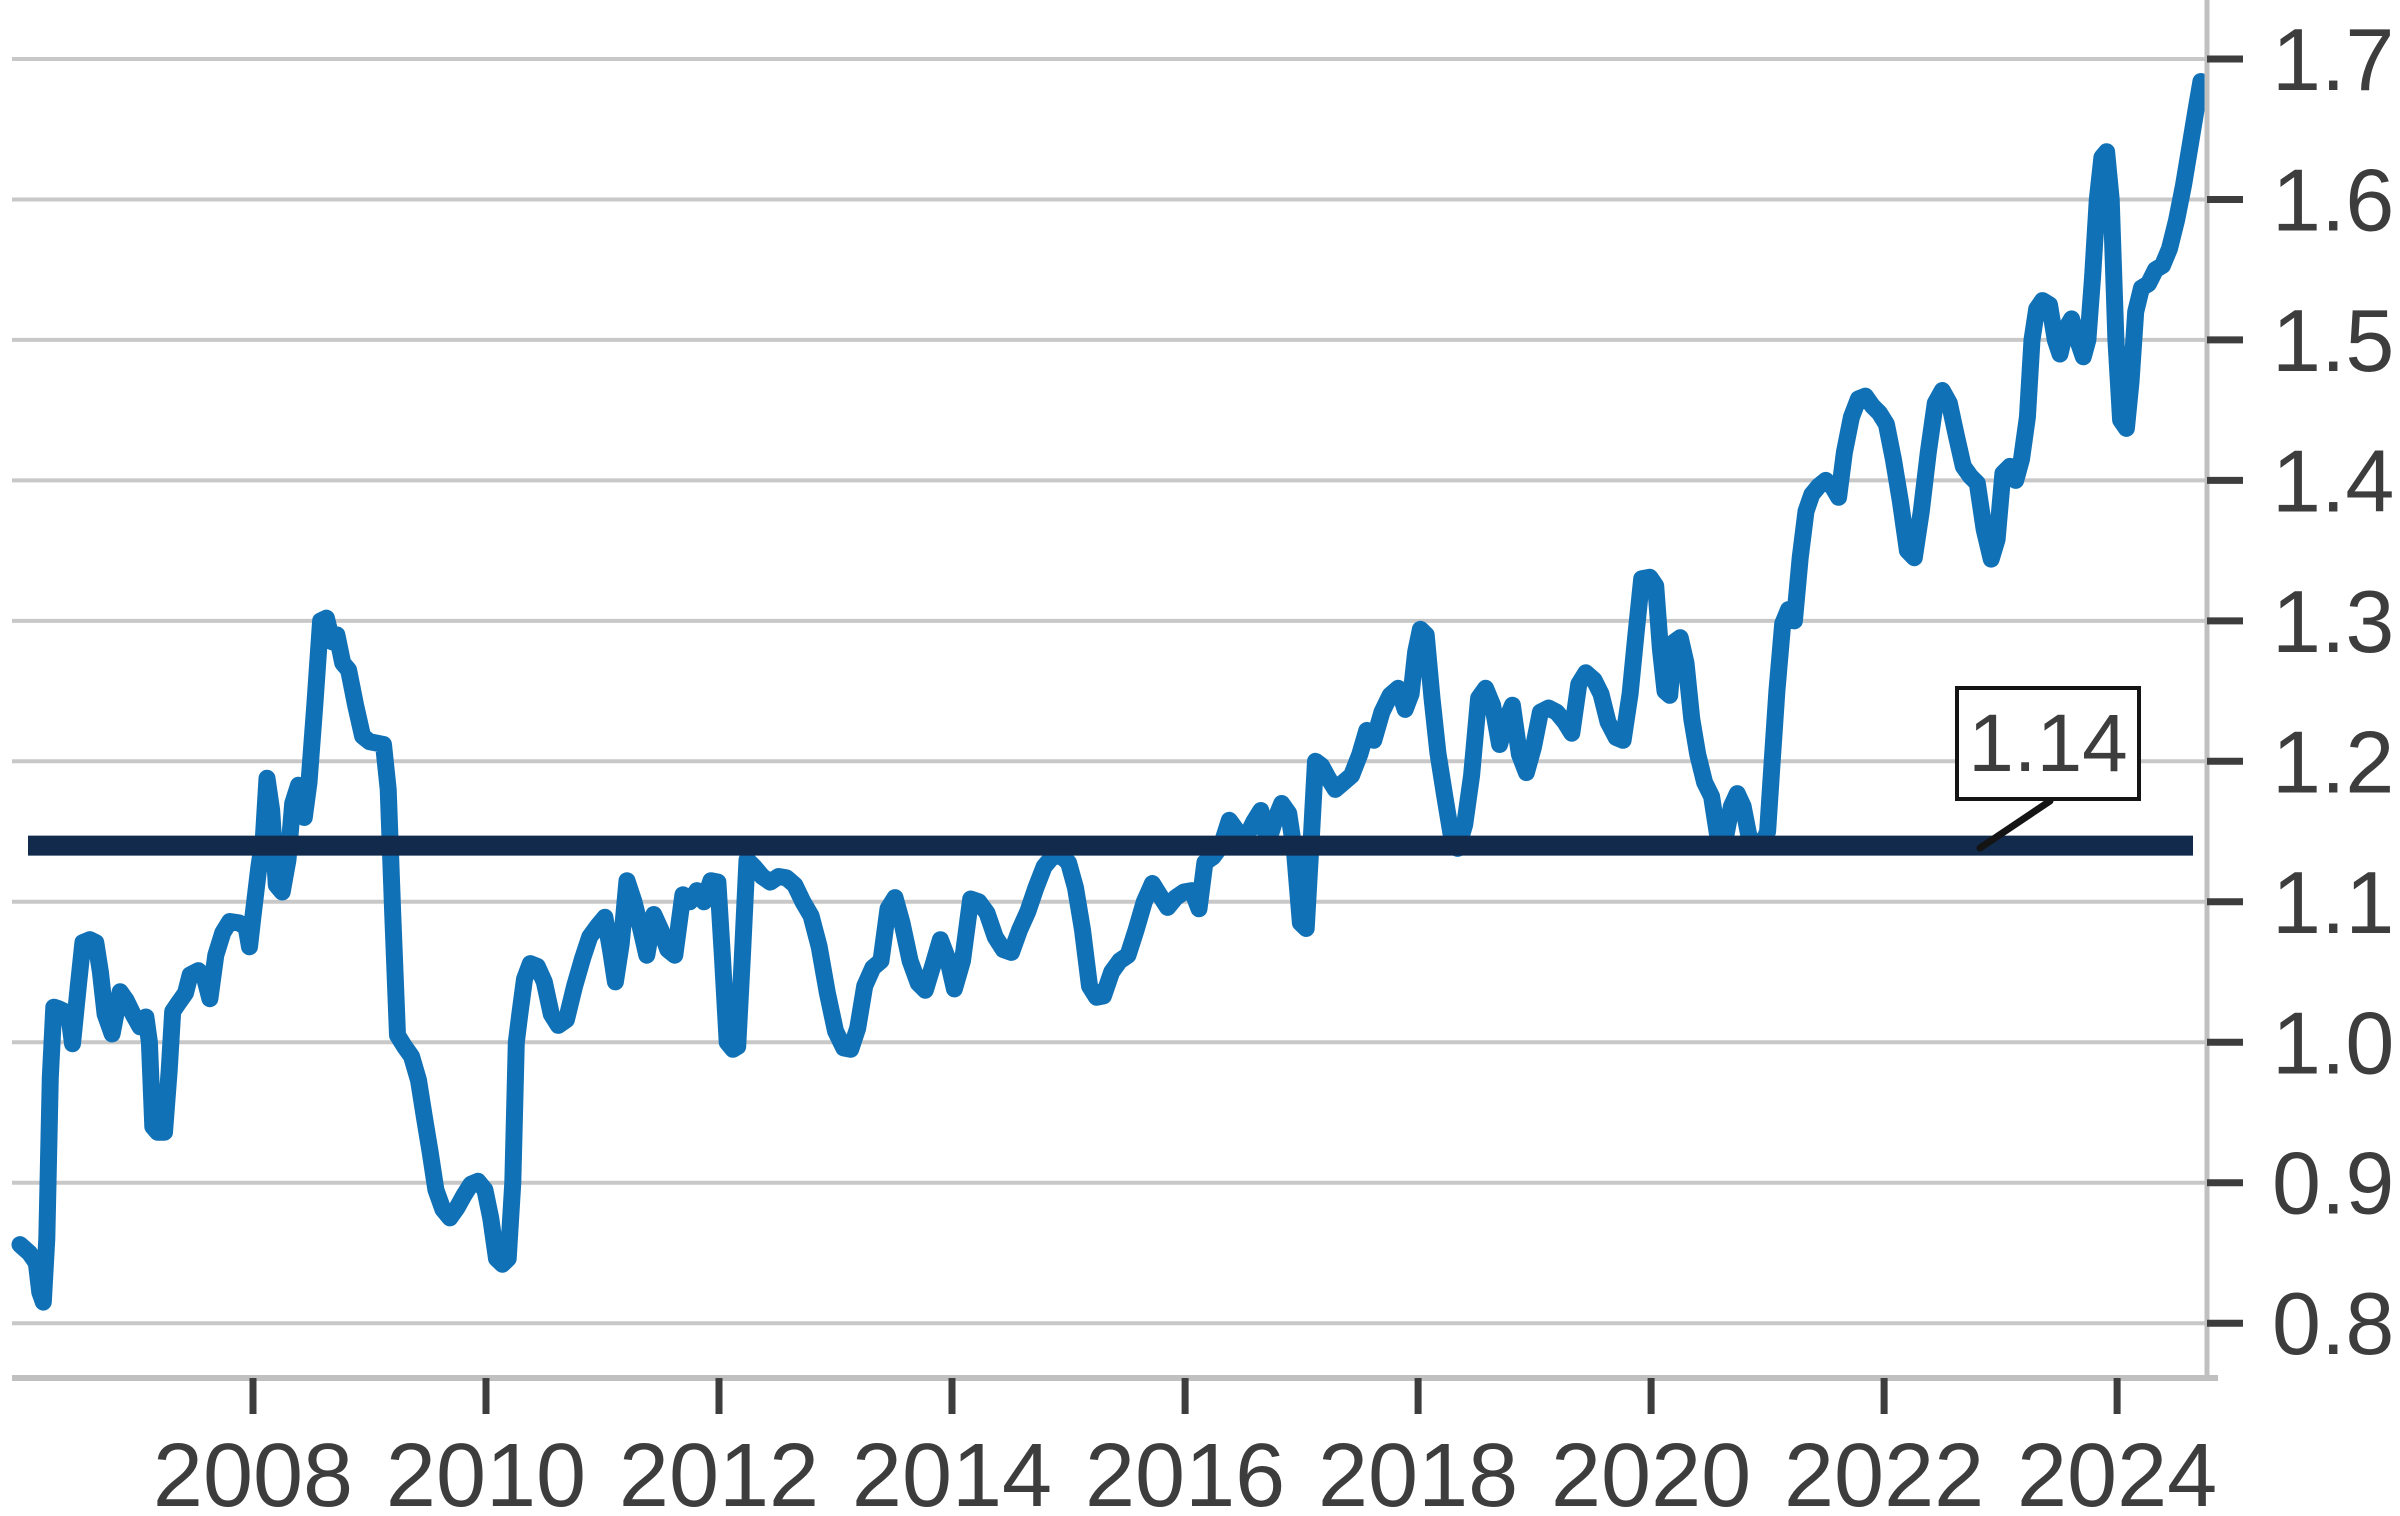  I want to click on y-tick-label: 0.8, so click(2333, 1323).